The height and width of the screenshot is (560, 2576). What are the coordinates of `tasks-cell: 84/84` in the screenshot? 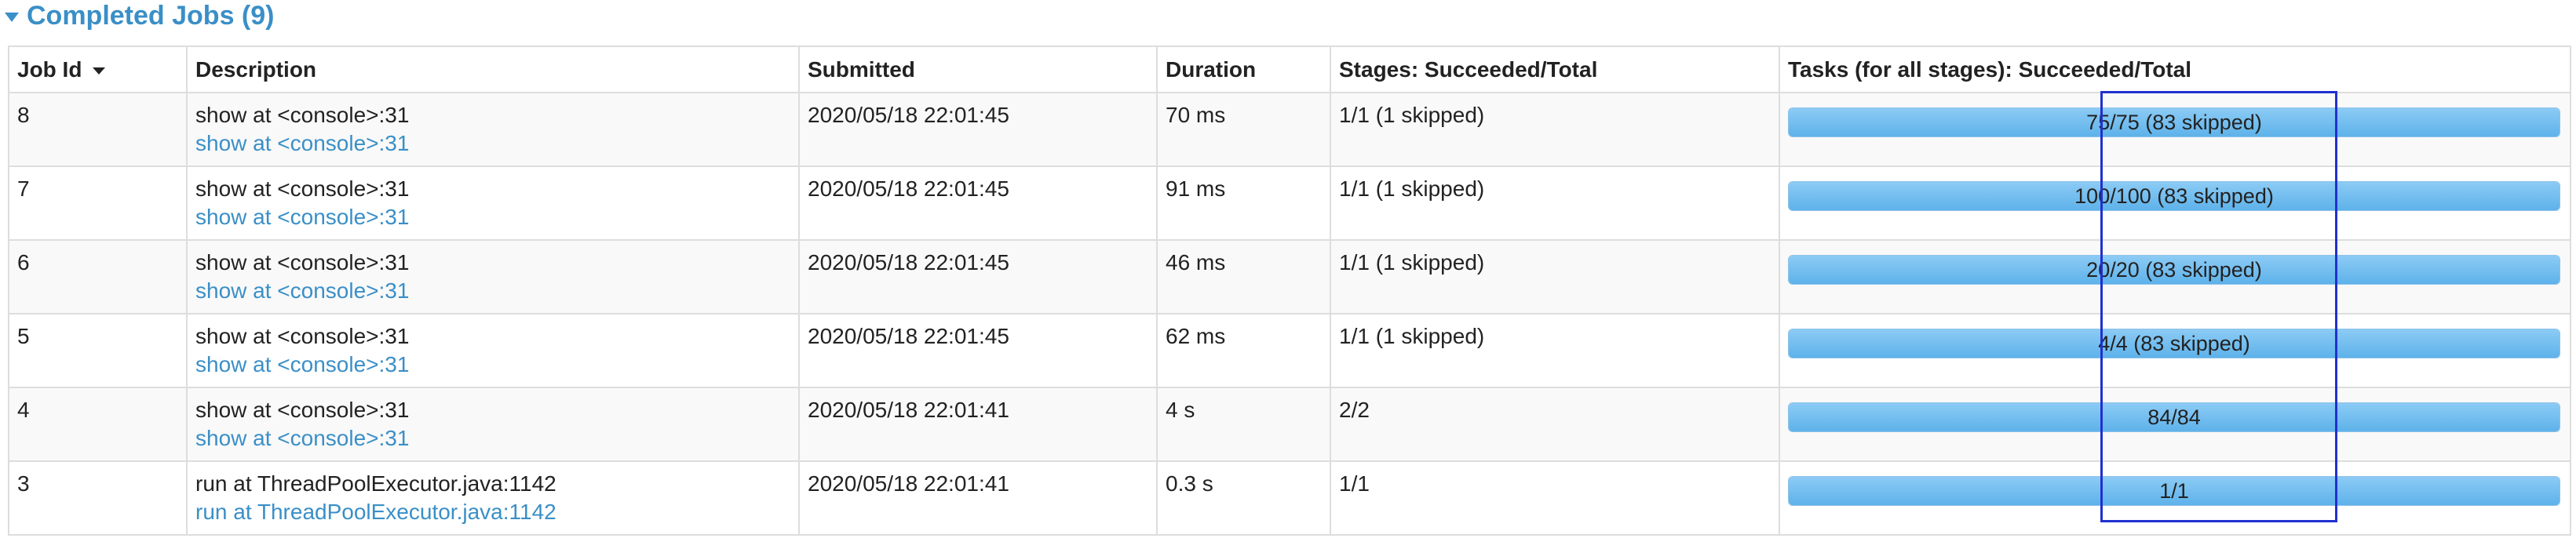 It's located at (2175, 424).